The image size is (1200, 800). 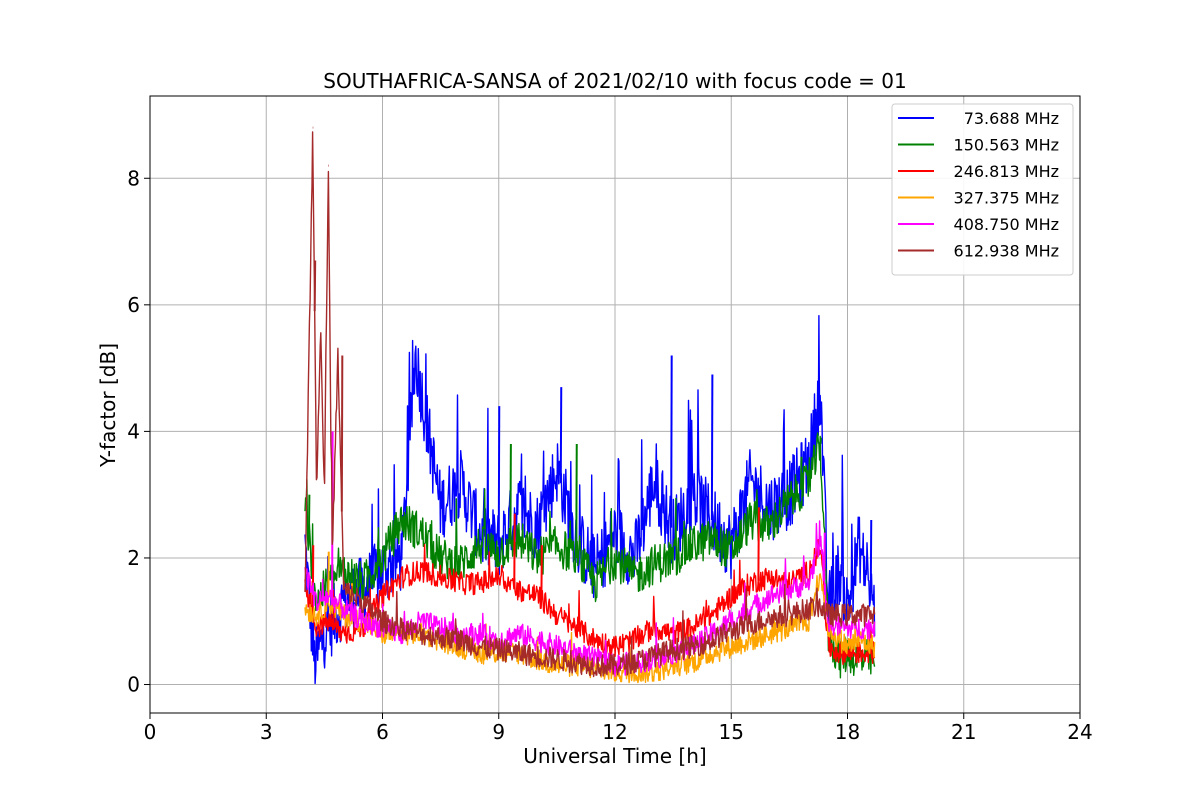 I want to click on y-tick-label: 8, so click(x=133, y=178).